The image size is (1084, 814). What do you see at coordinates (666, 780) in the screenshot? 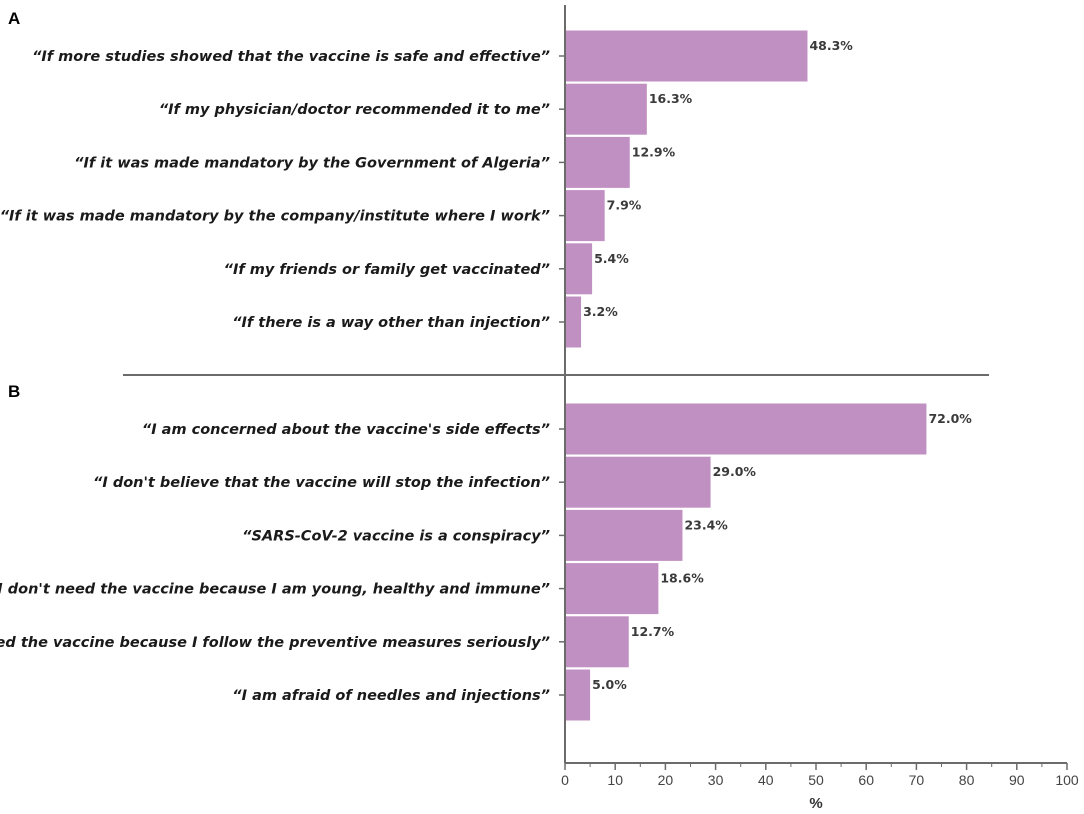
I see `x-tick-label: 20` at bounding box center [666, 780].